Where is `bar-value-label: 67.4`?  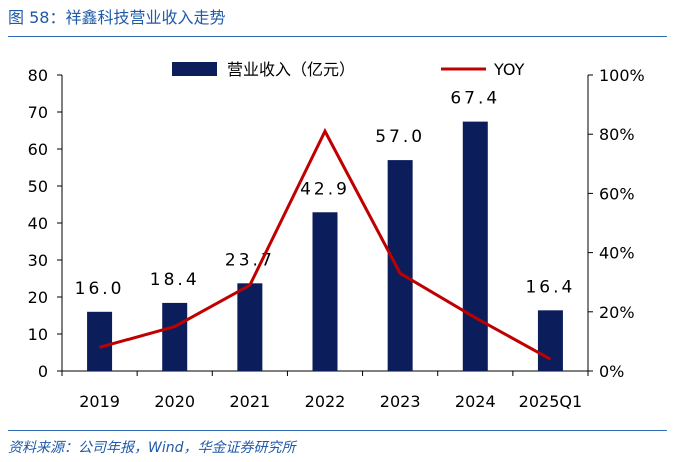
bar-value-label: 67.4 is located at coordinates (475, 99).